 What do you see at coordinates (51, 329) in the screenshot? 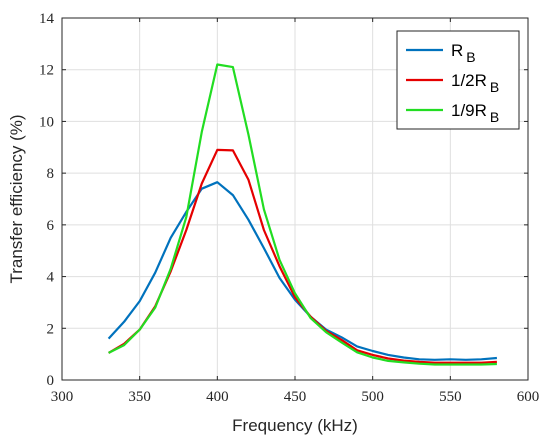
I see `y-tick-label: 2` at bounding box center [51, 329].